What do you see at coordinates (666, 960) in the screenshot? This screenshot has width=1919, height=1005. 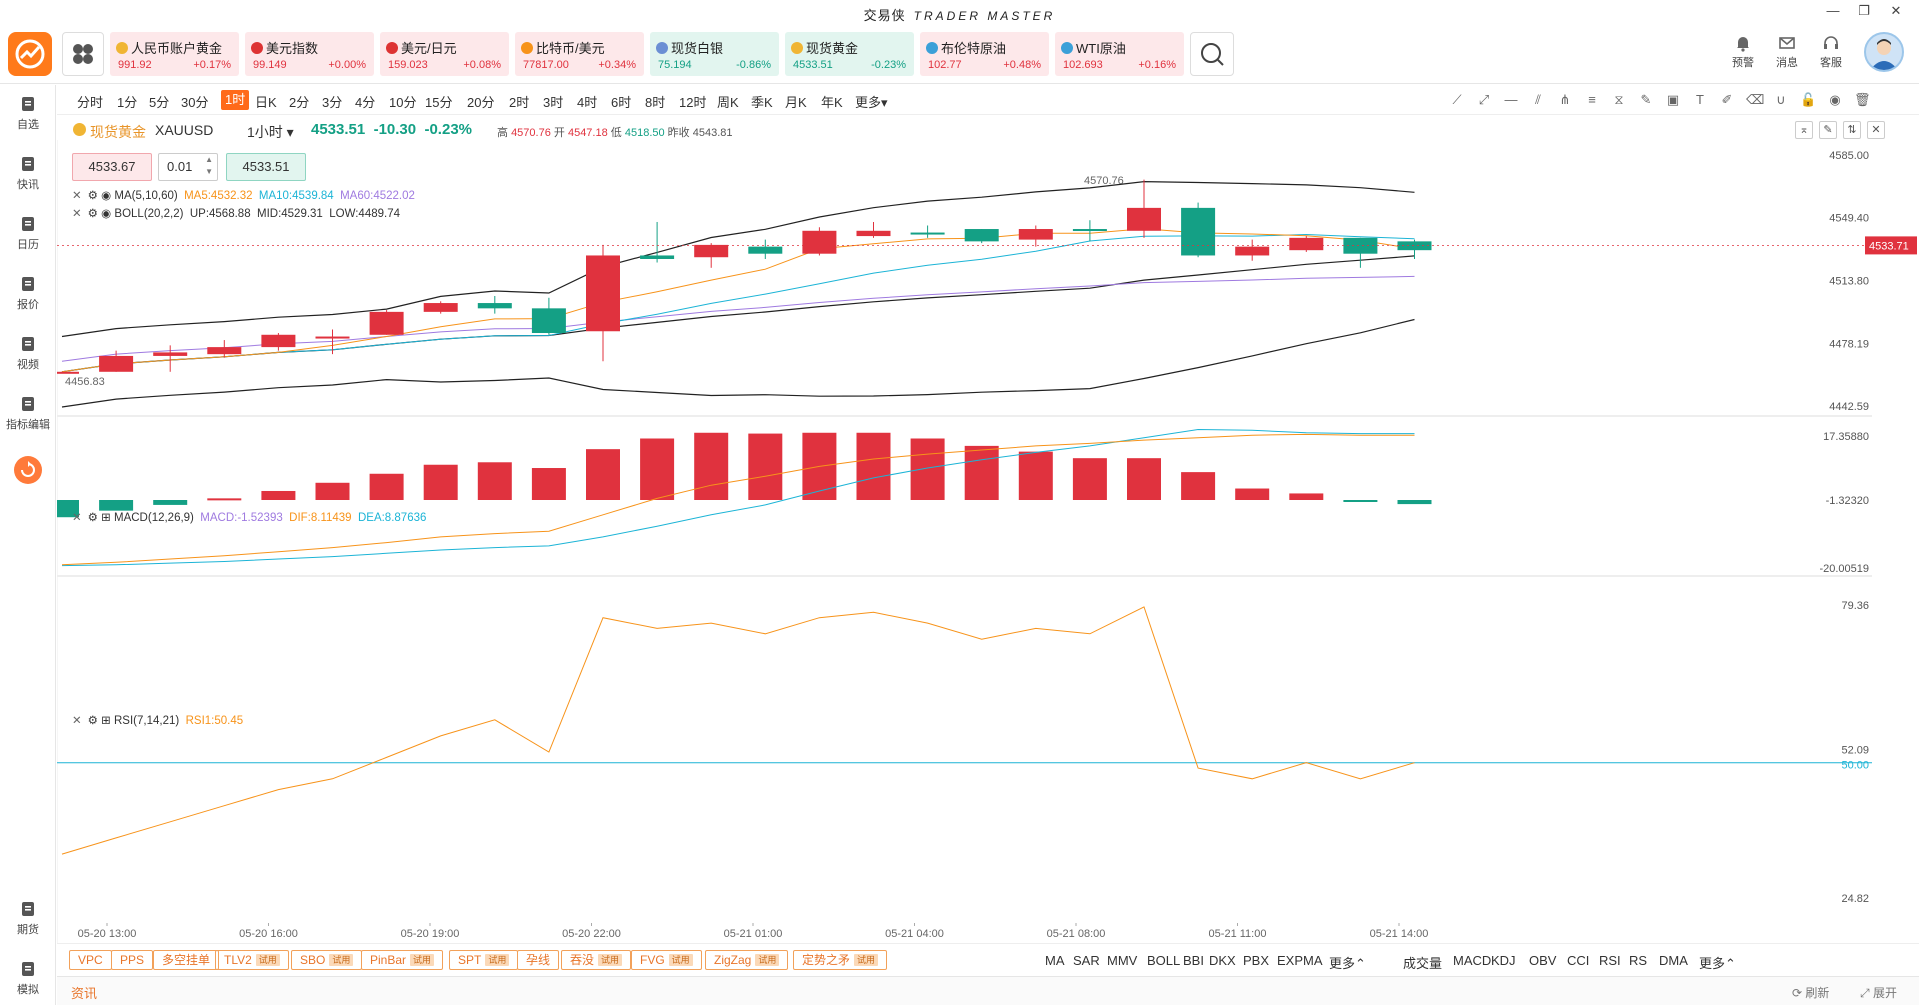 I see `tool-tag: FVG 试用` at bounding box center [666, 960].